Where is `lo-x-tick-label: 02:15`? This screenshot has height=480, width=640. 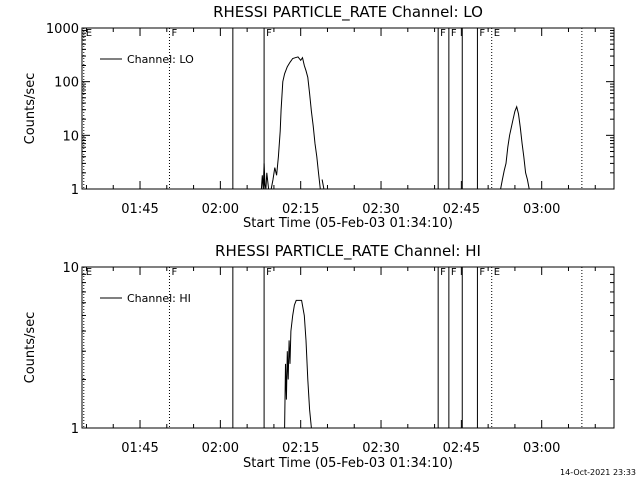 lo-x-tick-label: 02:15 is located at coordinates (300, 209).